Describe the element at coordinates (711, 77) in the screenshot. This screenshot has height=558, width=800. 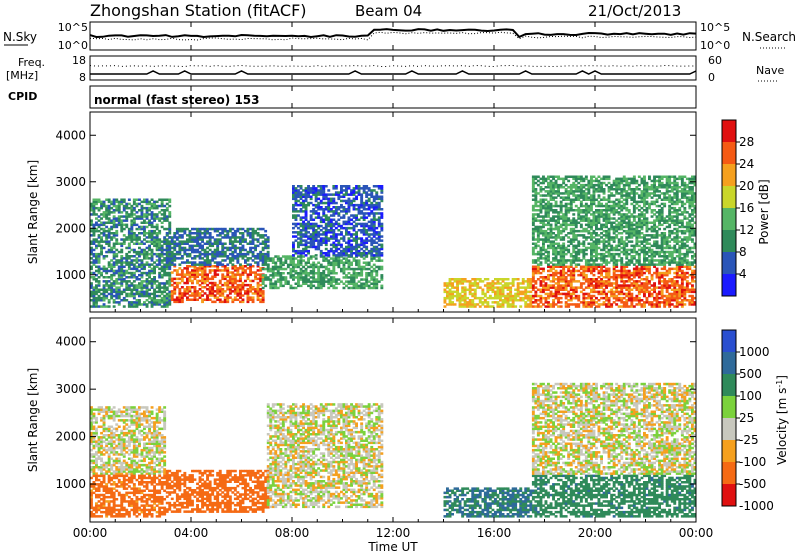
I see `nave-tick-bottom: 0` at that location.